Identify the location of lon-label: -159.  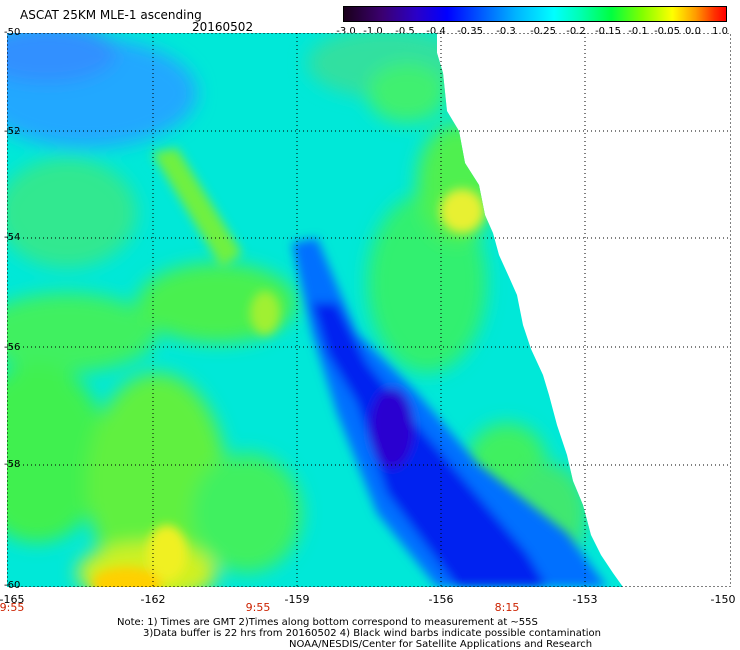
(297, 599).